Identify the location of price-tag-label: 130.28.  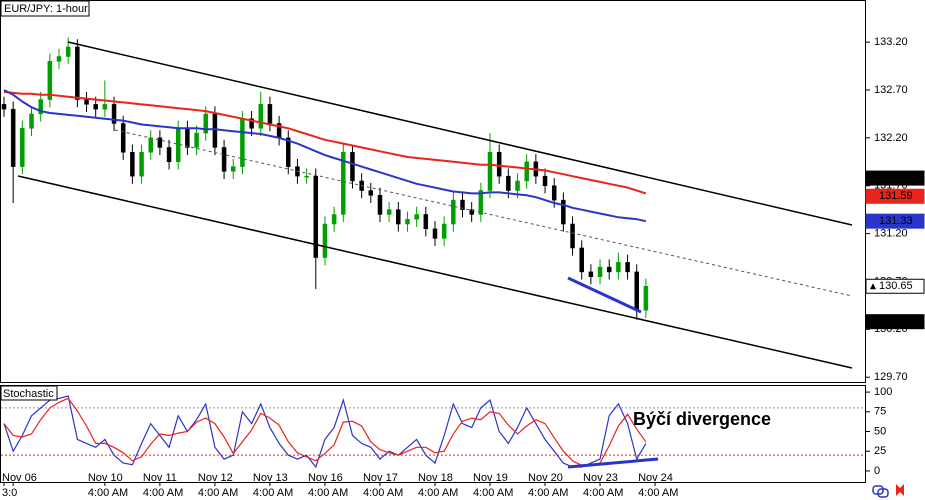
(896, 322).